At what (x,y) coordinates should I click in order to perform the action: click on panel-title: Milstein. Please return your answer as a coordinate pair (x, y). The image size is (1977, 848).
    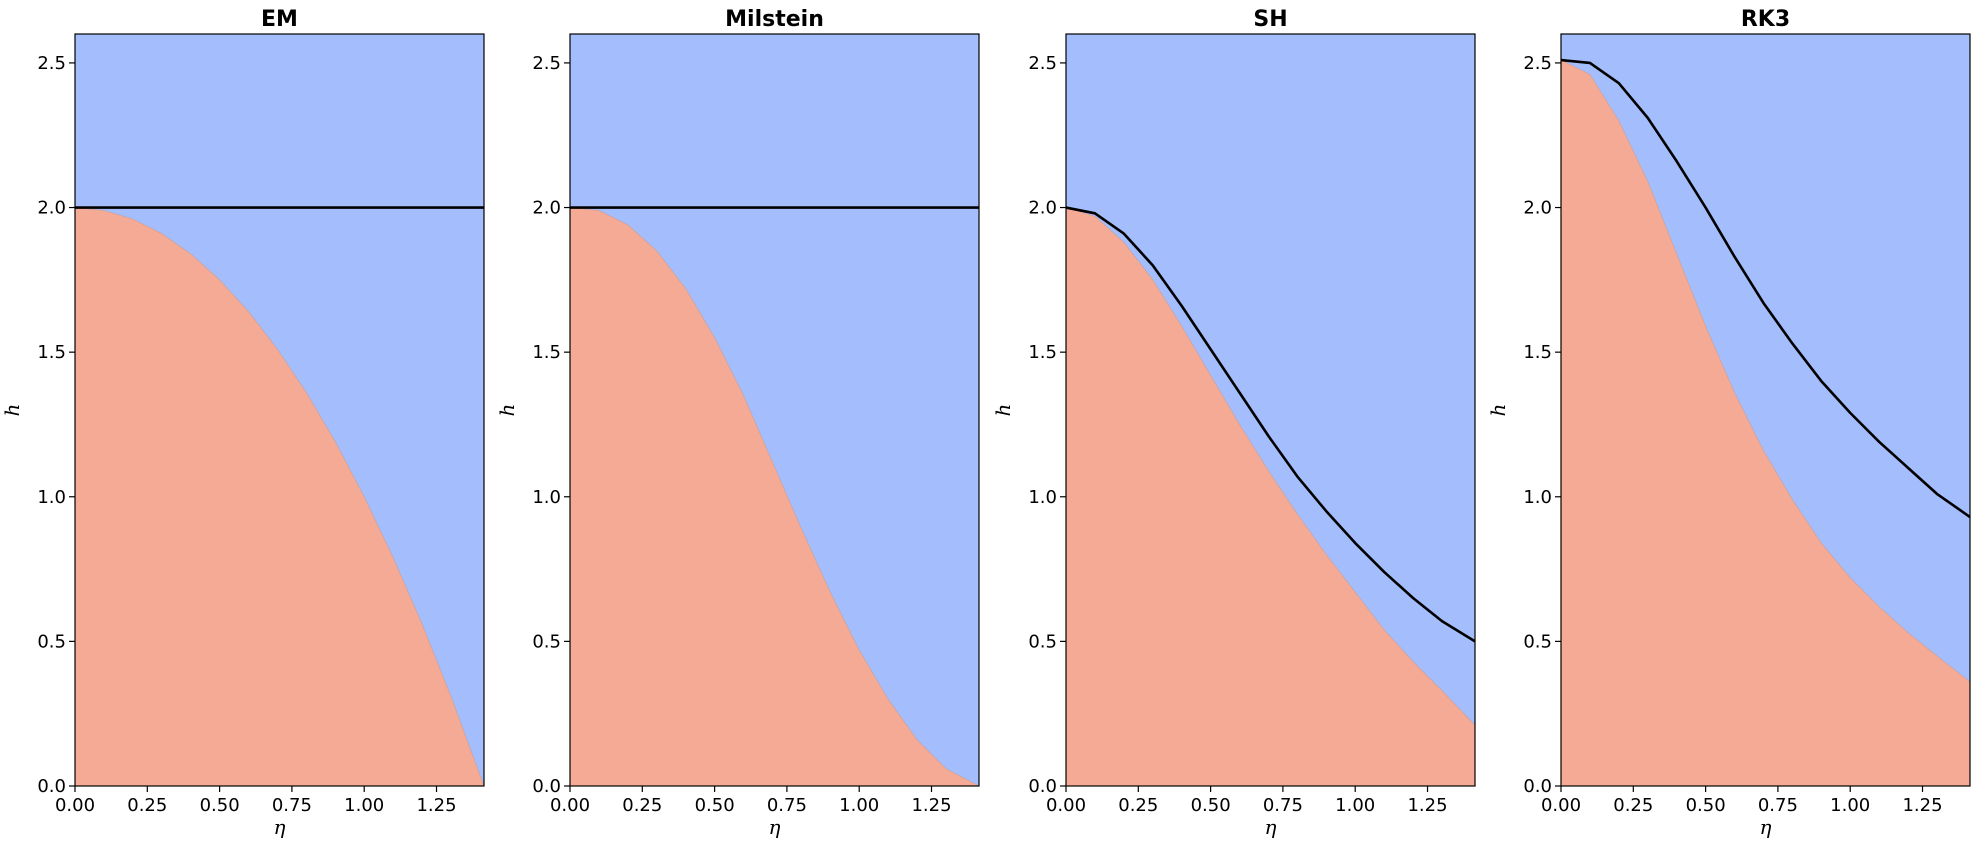
    Looking at the image, I should click on (774, 19).